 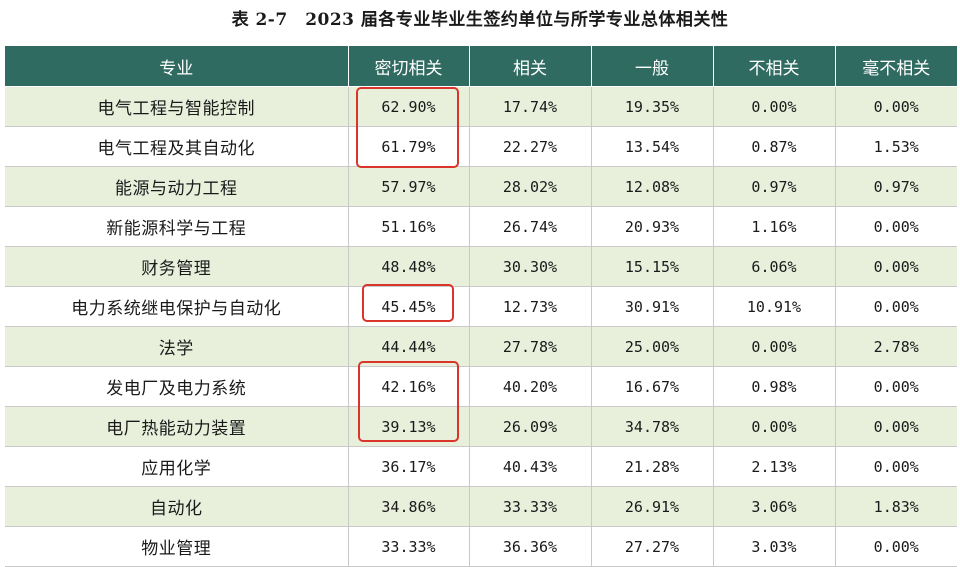 I want to click on cell-major-name: 应用化学, so click(x=177, y=466).